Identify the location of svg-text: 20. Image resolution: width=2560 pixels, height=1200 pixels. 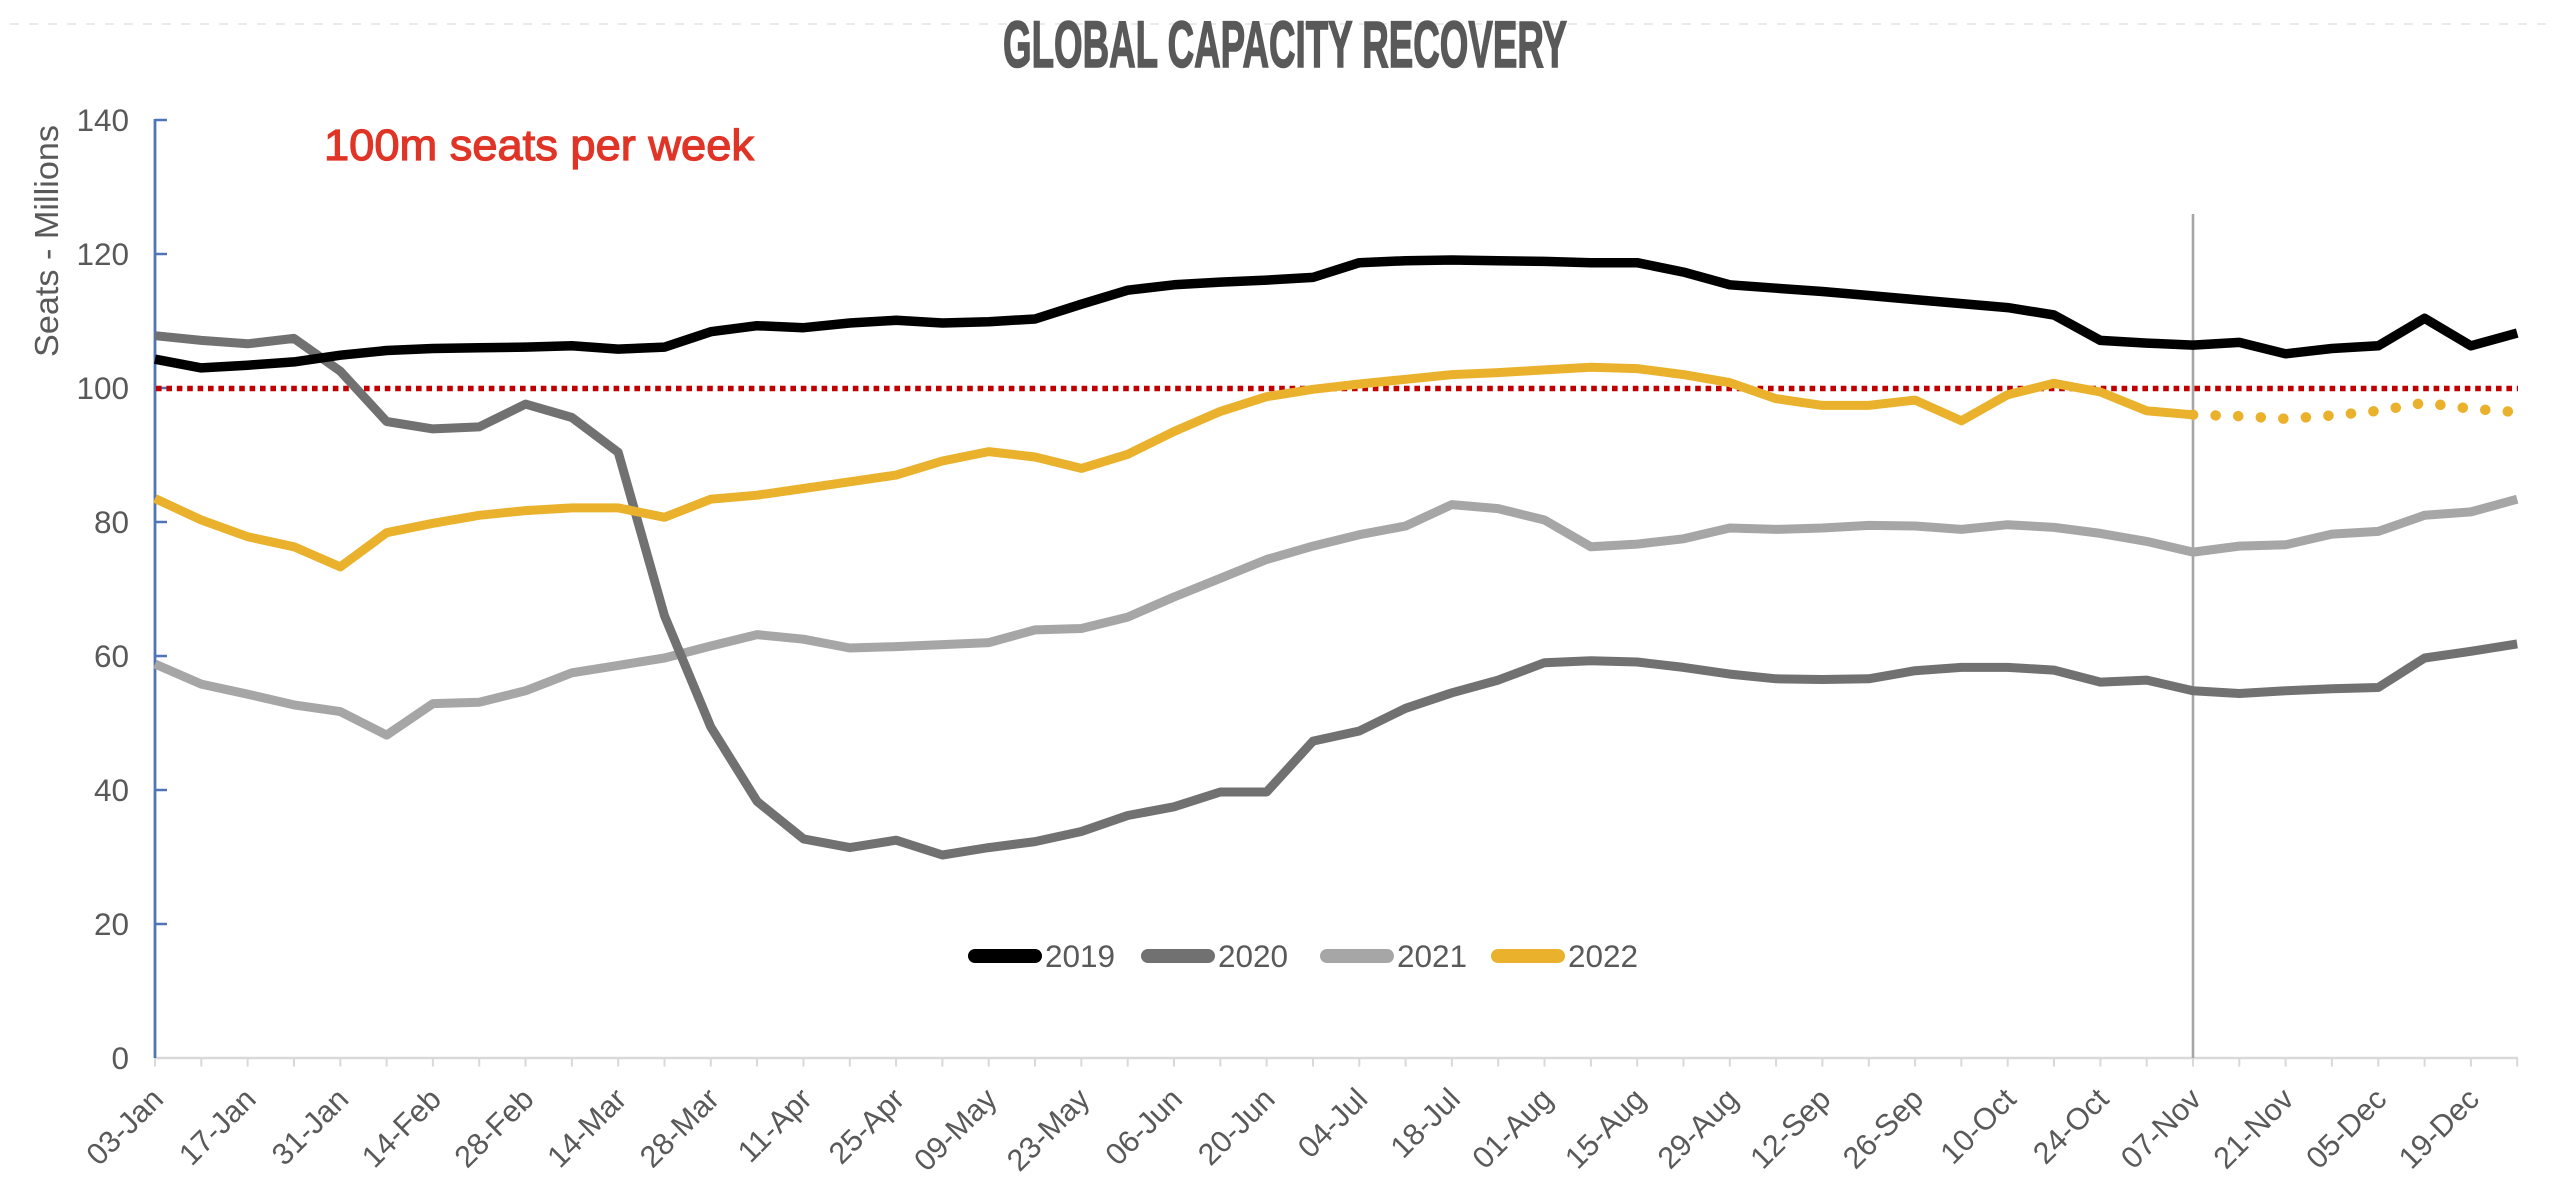
(111, 924).